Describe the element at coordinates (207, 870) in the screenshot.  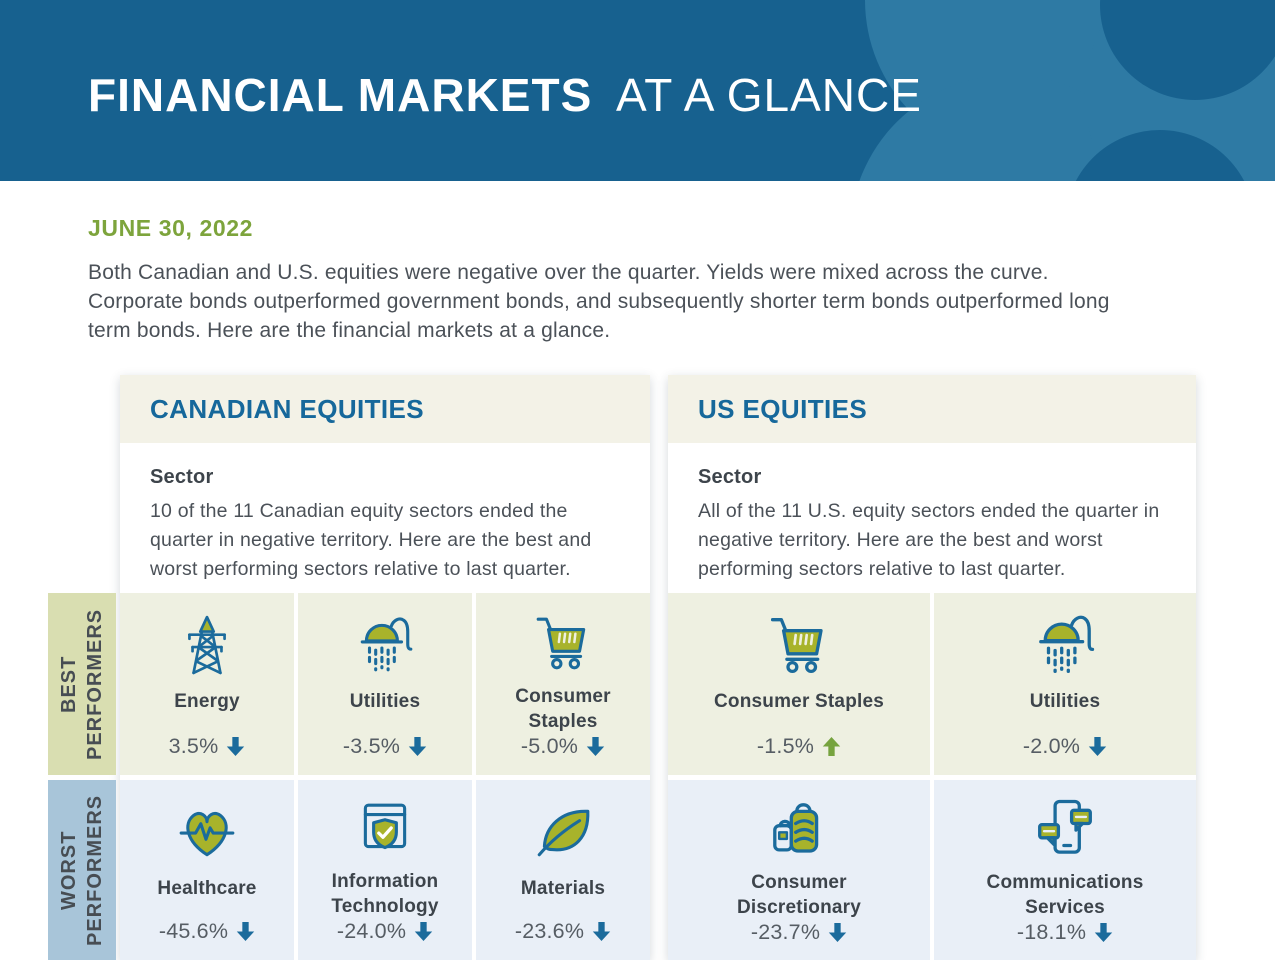
I see `sector-cell-healthcare: Healthcare -45.6%` at that location.